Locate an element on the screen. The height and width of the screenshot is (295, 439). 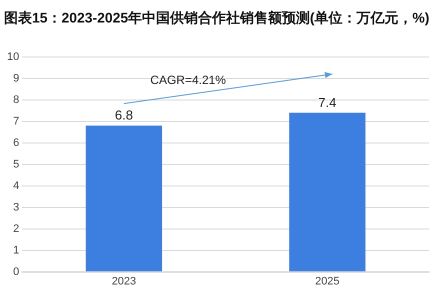
x-tick-label: 2023 is located at coordinates (124, 281).